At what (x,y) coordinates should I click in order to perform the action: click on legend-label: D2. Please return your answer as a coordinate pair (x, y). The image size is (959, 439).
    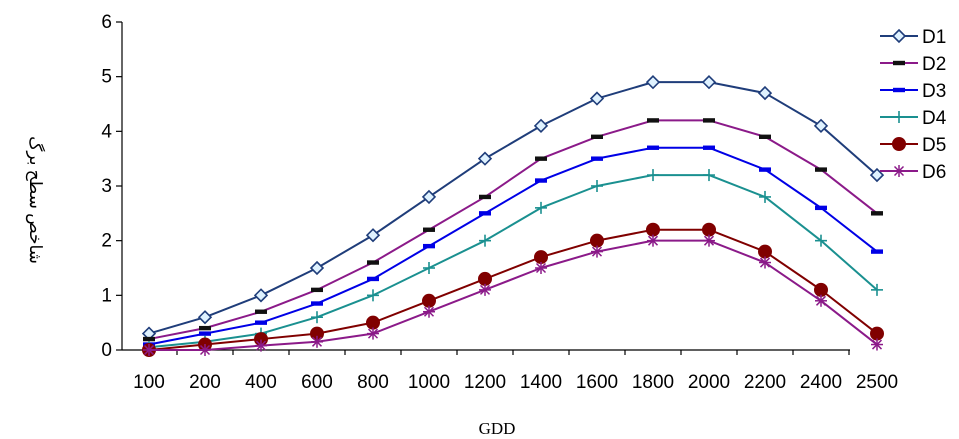
    Looking at the image, I should click on (934, 64).